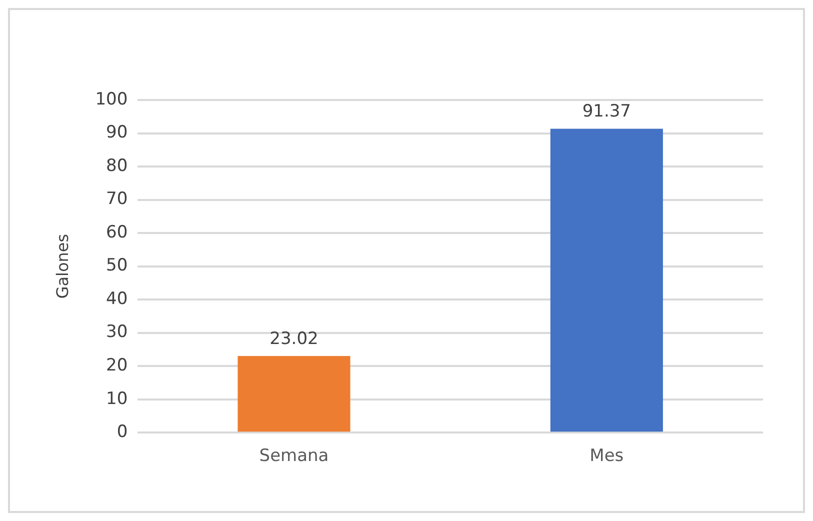 The height and width of the screenshot is (521, 813). Describe the element at coordinates (117, 166) in the screenshot. I see `y-tick-label: 80` at that location.